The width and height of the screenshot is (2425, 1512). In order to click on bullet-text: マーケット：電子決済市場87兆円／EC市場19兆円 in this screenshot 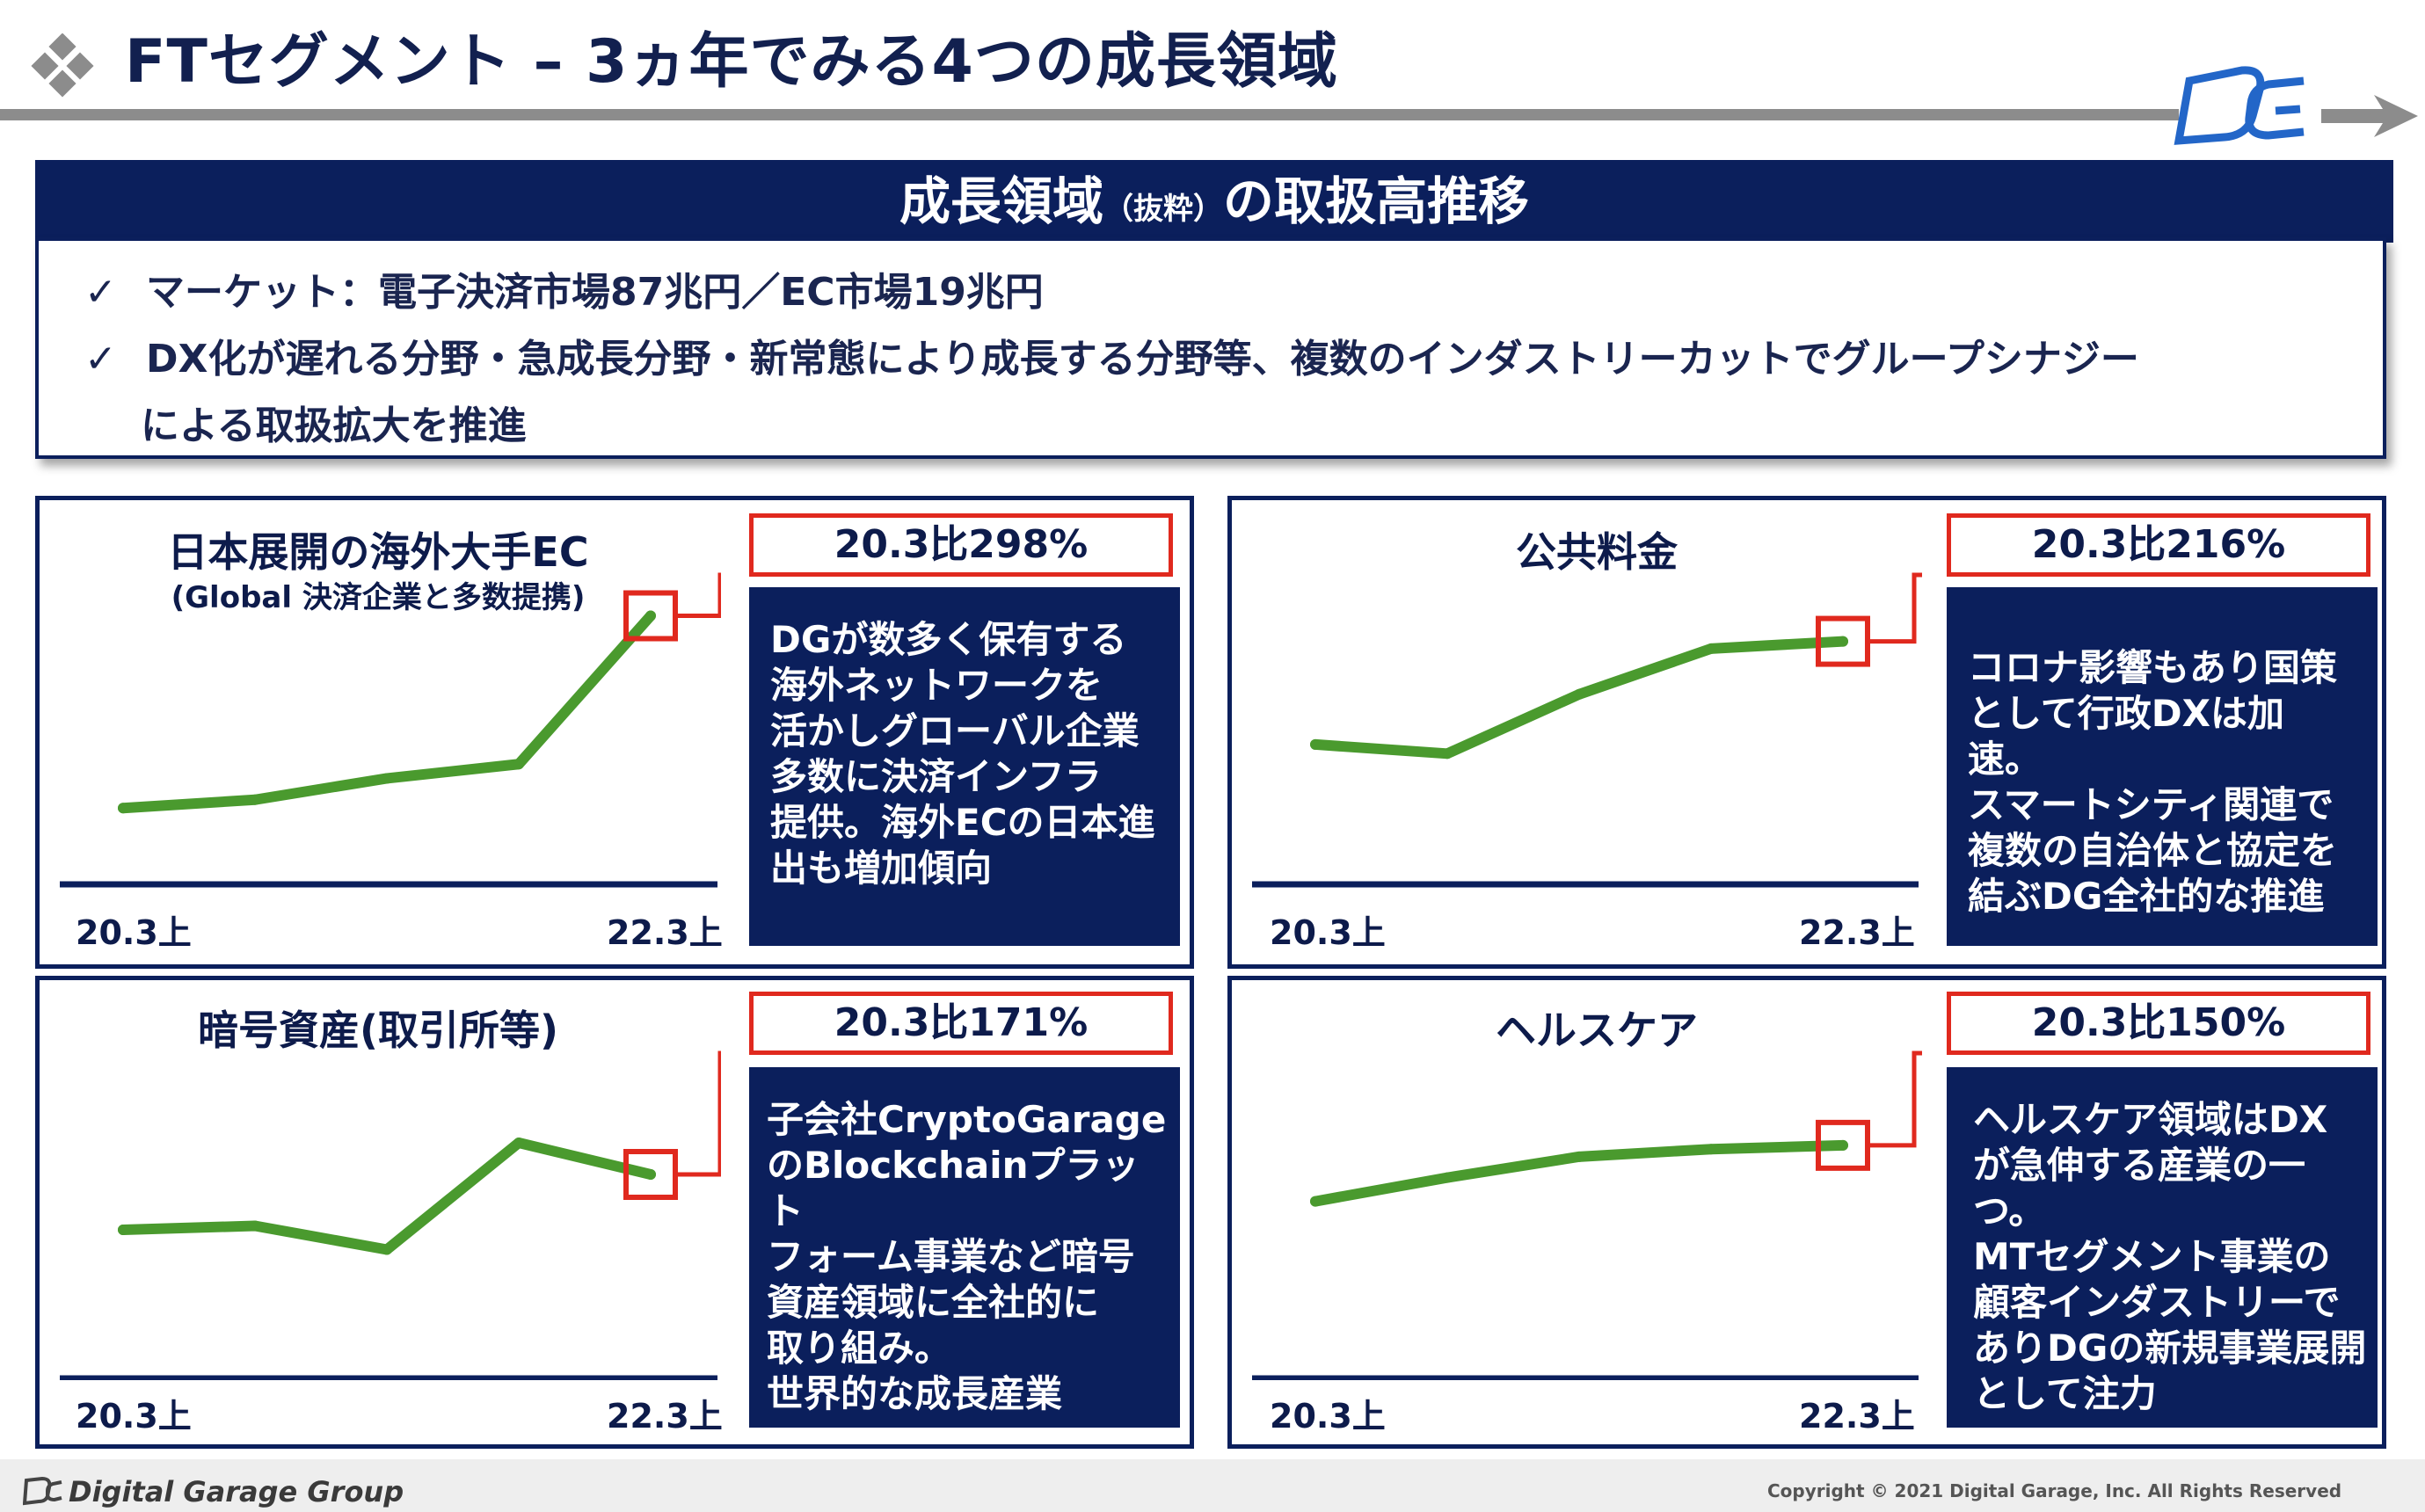, I will do `click(595, 292)`.